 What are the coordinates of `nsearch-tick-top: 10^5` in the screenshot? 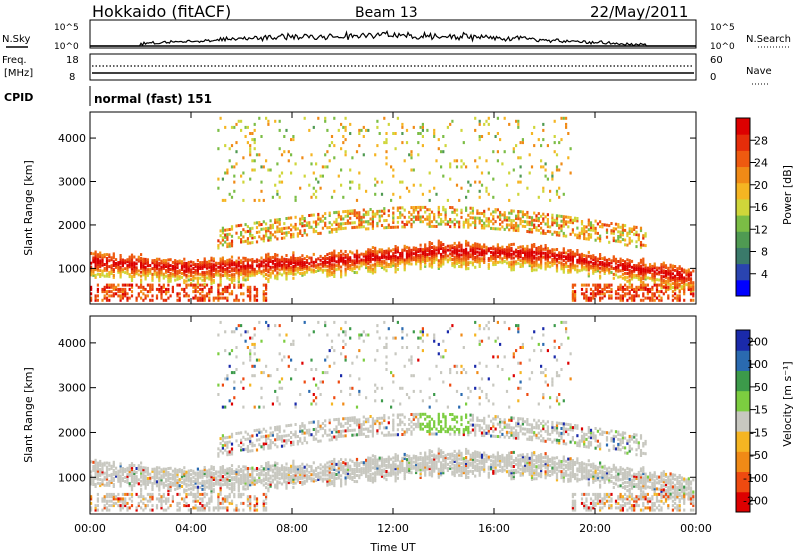 It's located at (722, 28).